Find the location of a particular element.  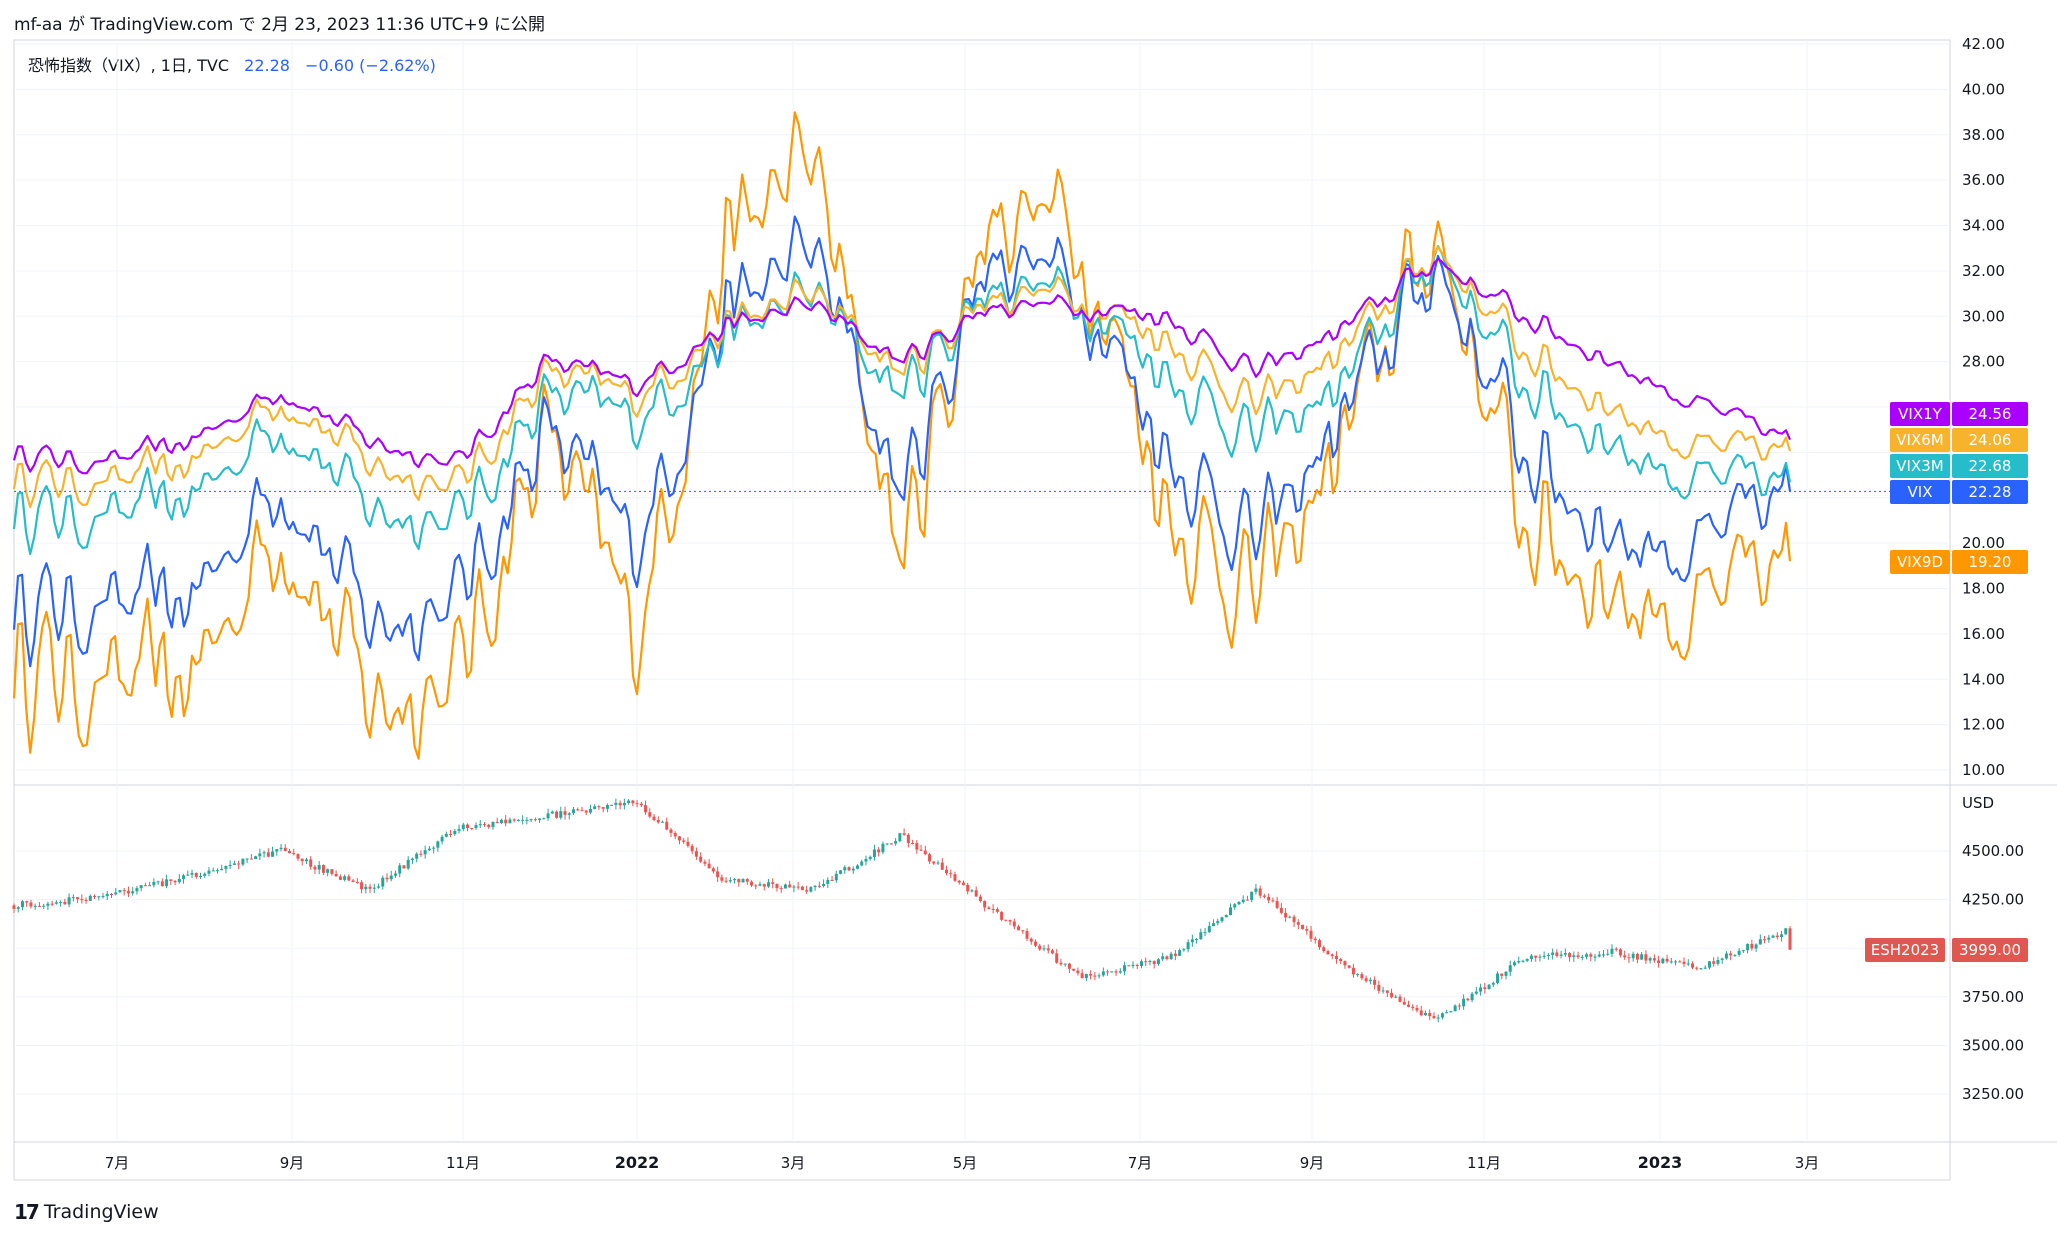

time-axis: 7月 9月 11月 2022 3月 5月 7月 9月 11月 2023 3月 is located at coordinates (962, 1162).